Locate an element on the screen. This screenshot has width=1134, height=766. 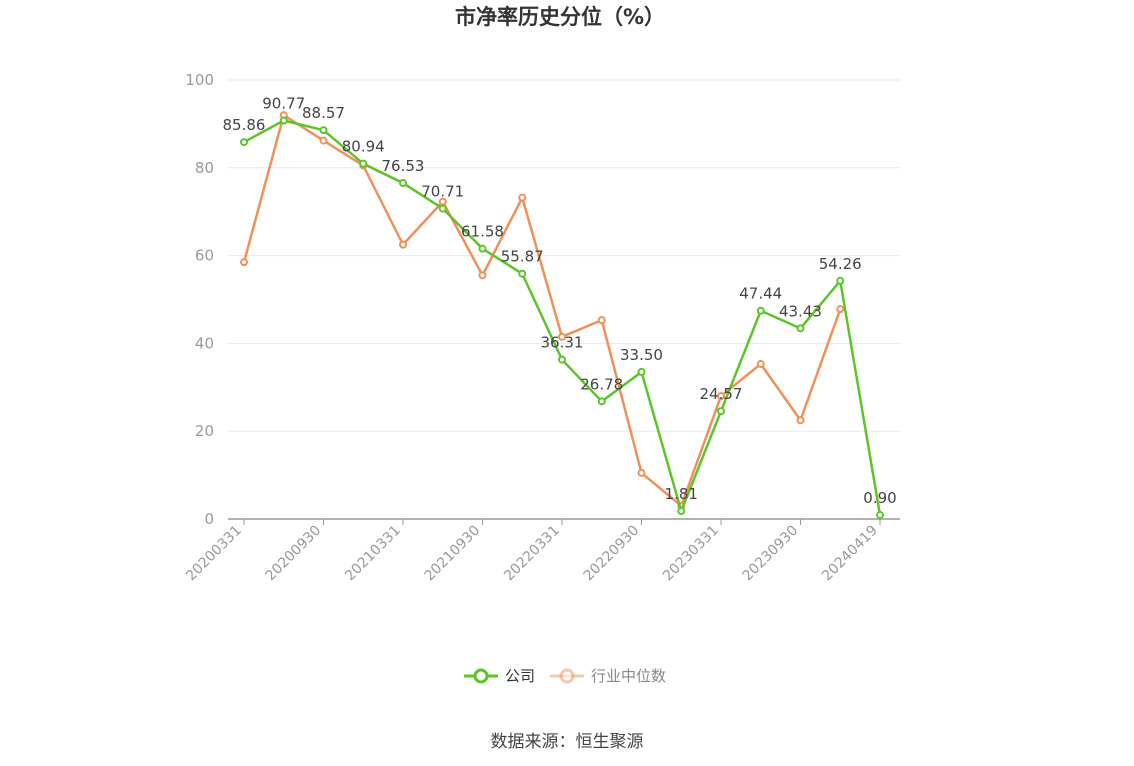
data-label-20201231: 80.94 is located at coordinates (363, 147).